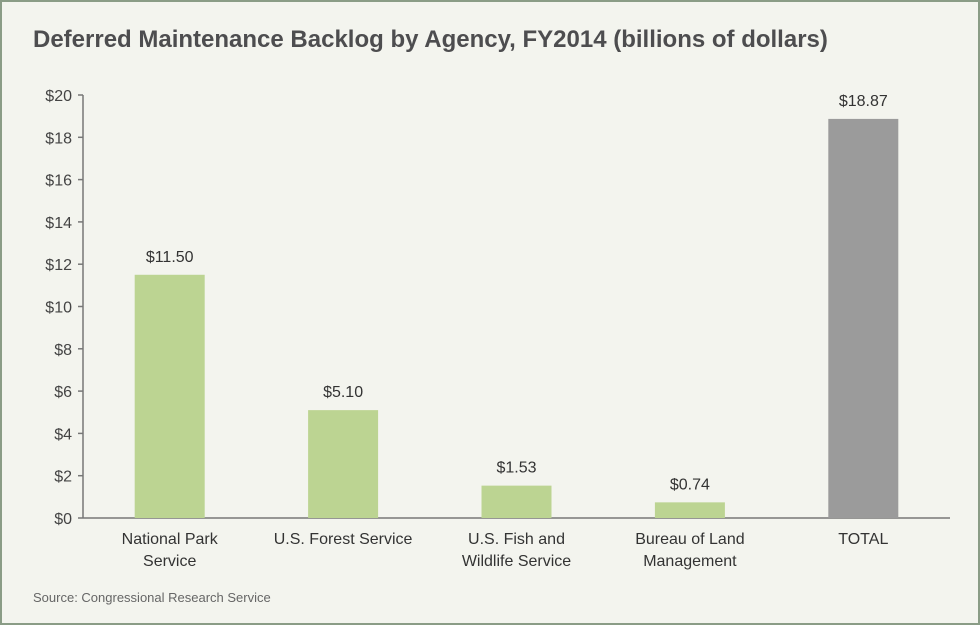  Describe the element at coordinates (169, 561) in the screenshot. I see `x-category-label: Service` at that location.